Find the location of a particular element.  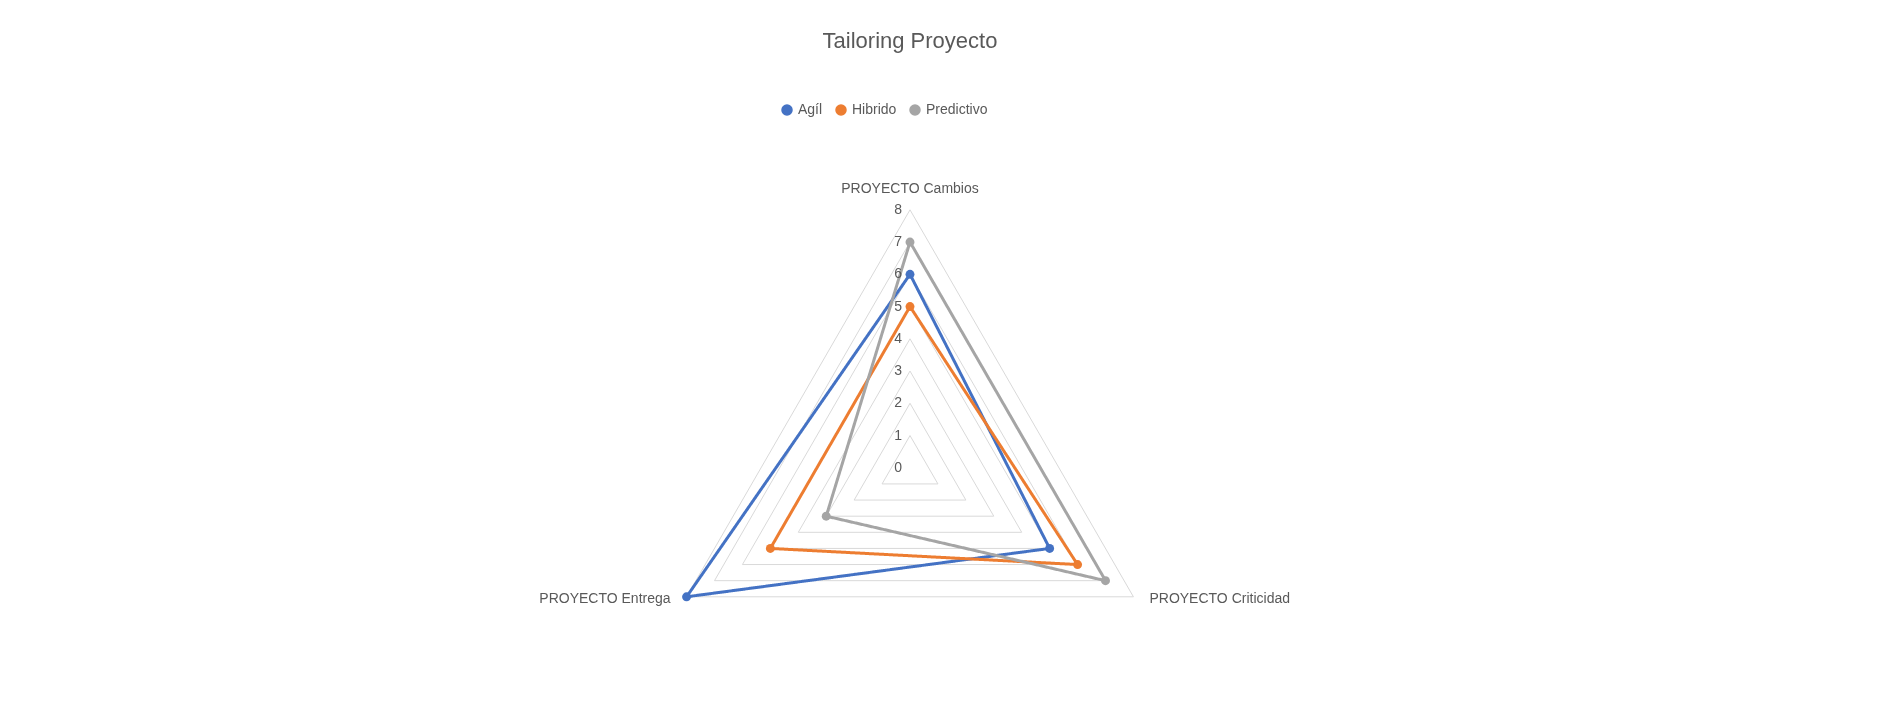

legend-label: Agíl is located at coordinates (810, 109).